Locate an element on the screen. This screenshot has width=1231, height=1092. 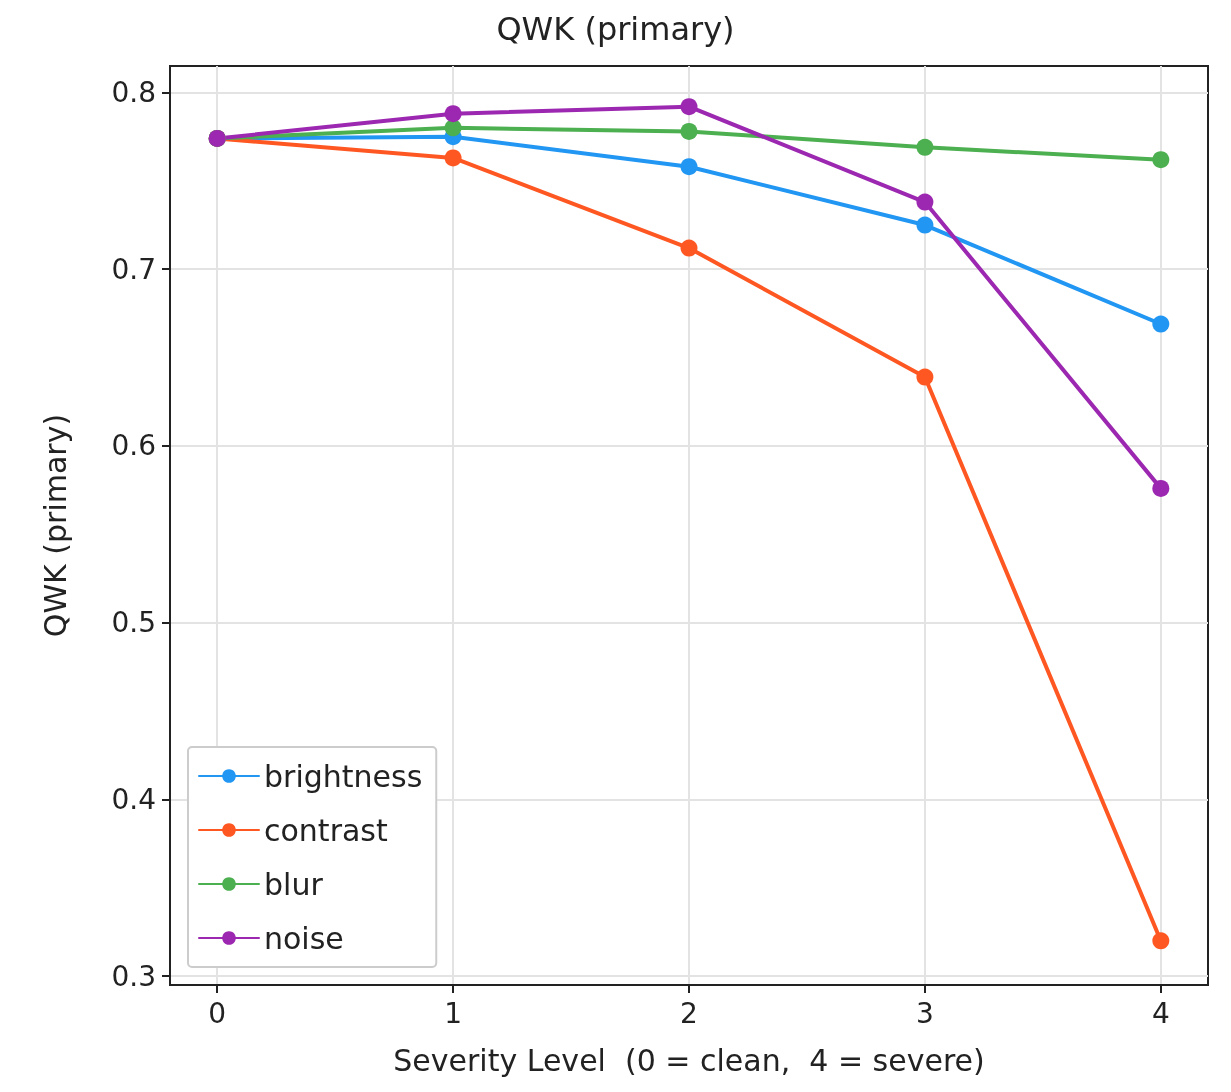
y-tick-label: 0.5 is located at coordinates (133, 623).